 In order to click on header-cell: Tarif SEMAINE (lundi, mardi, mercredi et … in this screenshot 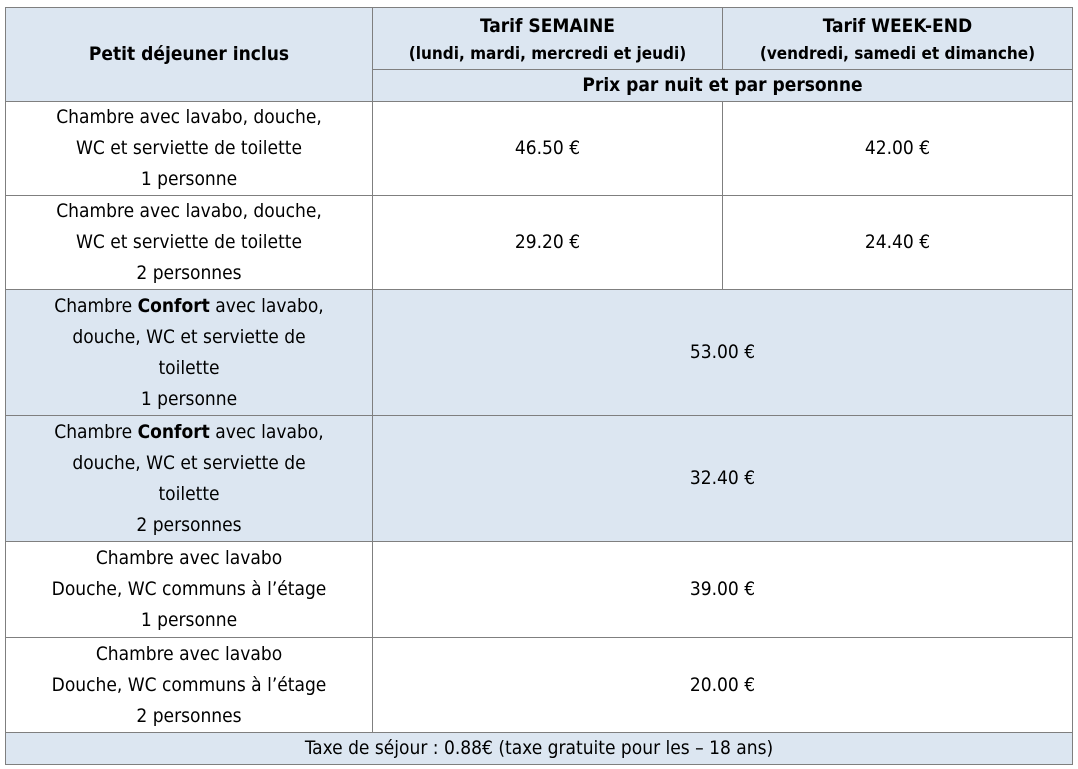, I will do `click(547, 38)`.